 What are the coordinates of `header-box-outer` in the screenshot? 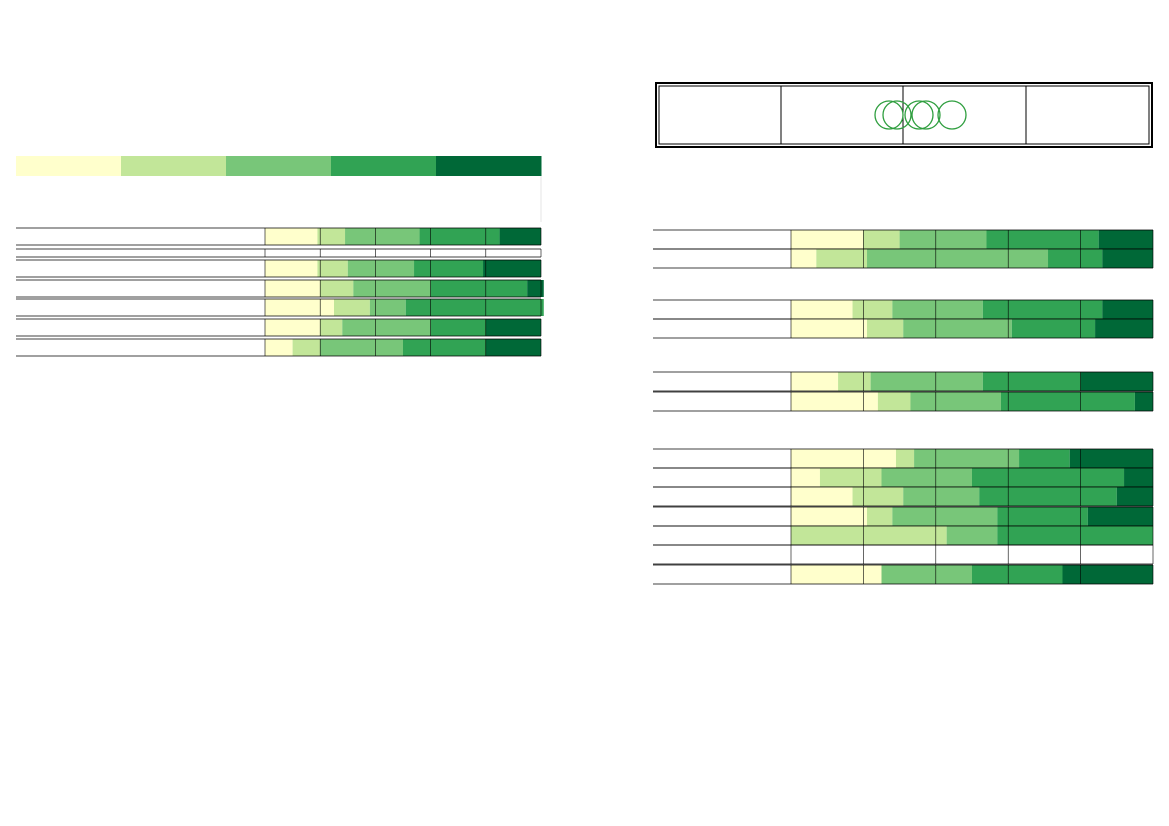 It's located at (904, 115).